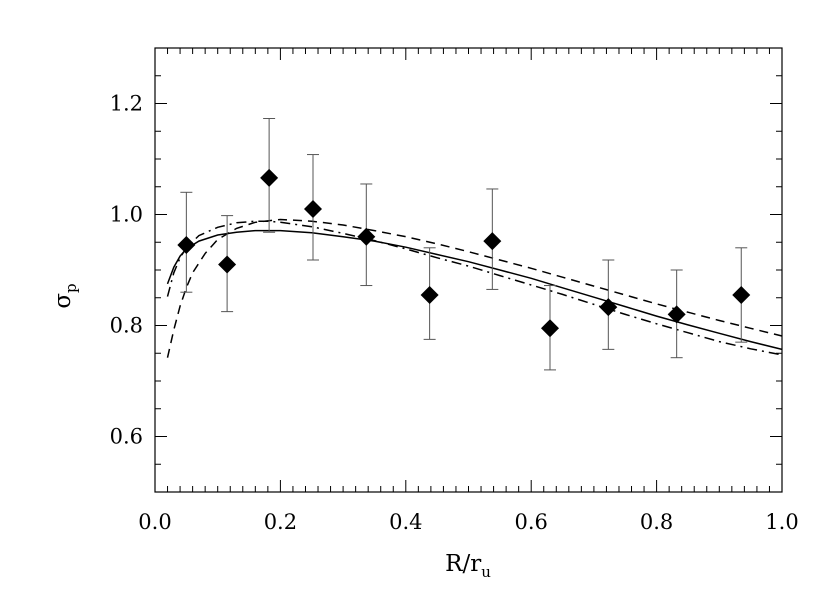 This screenshot has height=593, width=830. Describe the element at coordinates (126, 215) in the screenshot. I see `y-tick-label: 1.0` at that location.